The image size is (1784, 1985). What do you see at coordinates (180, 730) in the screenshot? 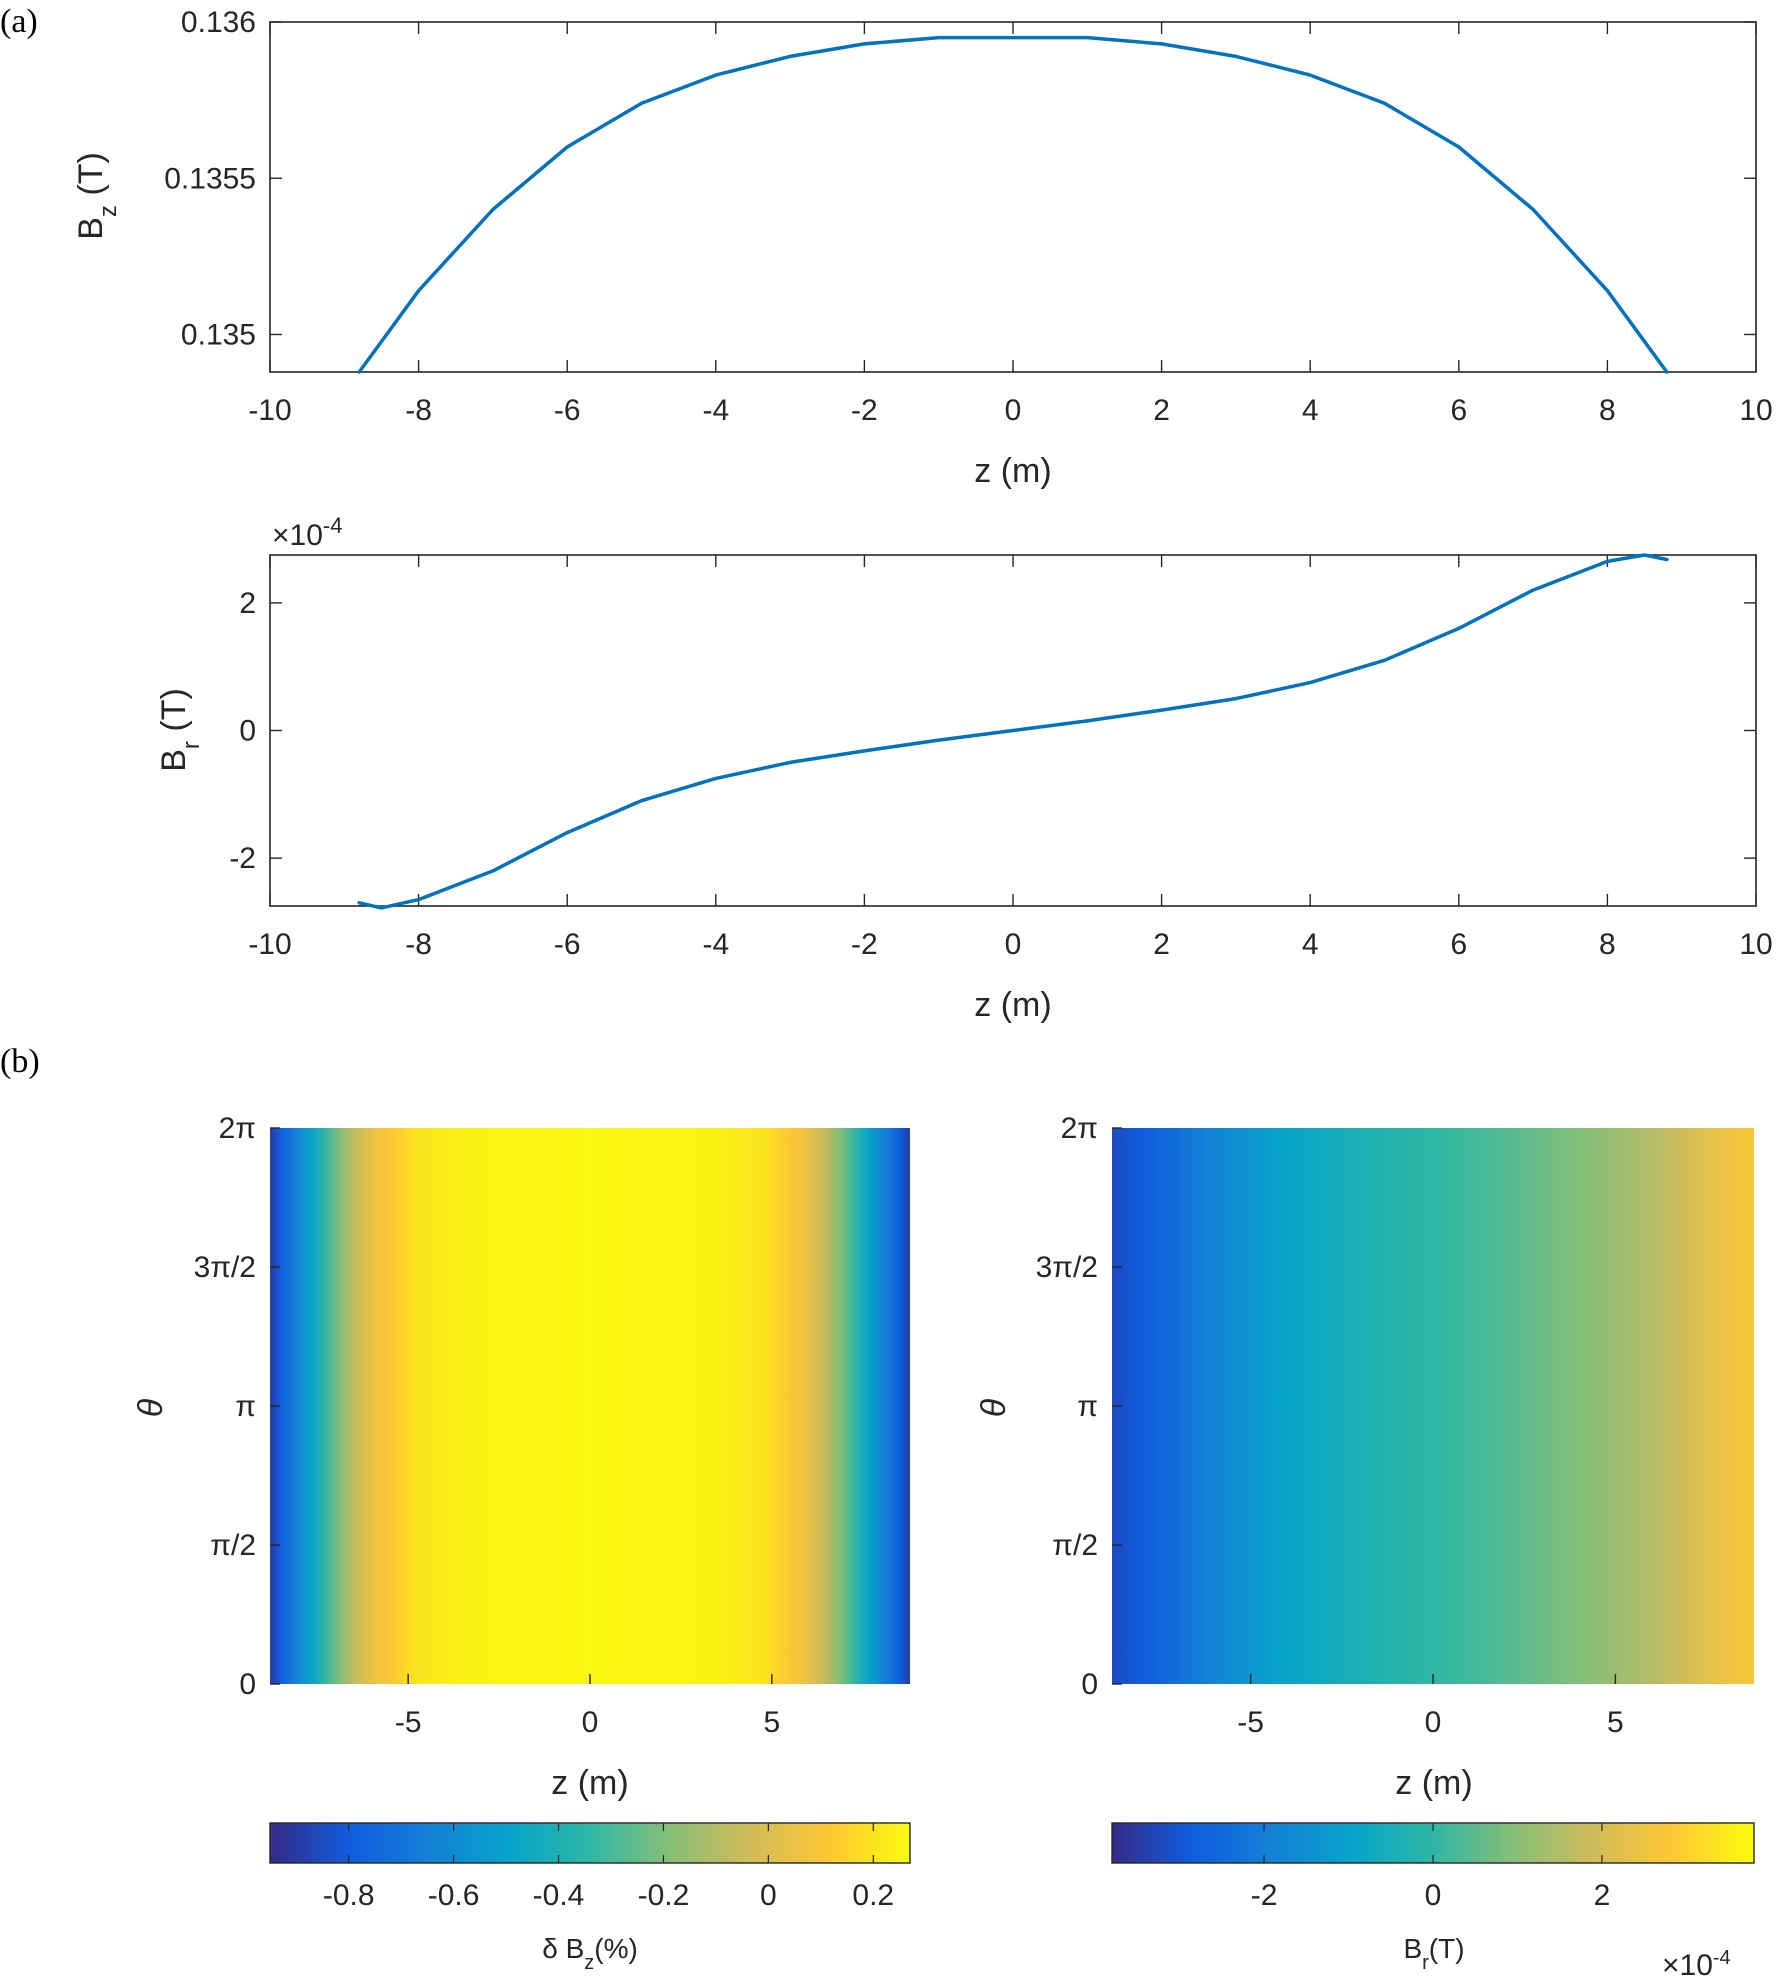
I see `br-y-axis-label: Br (T)` at bounding box center [180, 730].